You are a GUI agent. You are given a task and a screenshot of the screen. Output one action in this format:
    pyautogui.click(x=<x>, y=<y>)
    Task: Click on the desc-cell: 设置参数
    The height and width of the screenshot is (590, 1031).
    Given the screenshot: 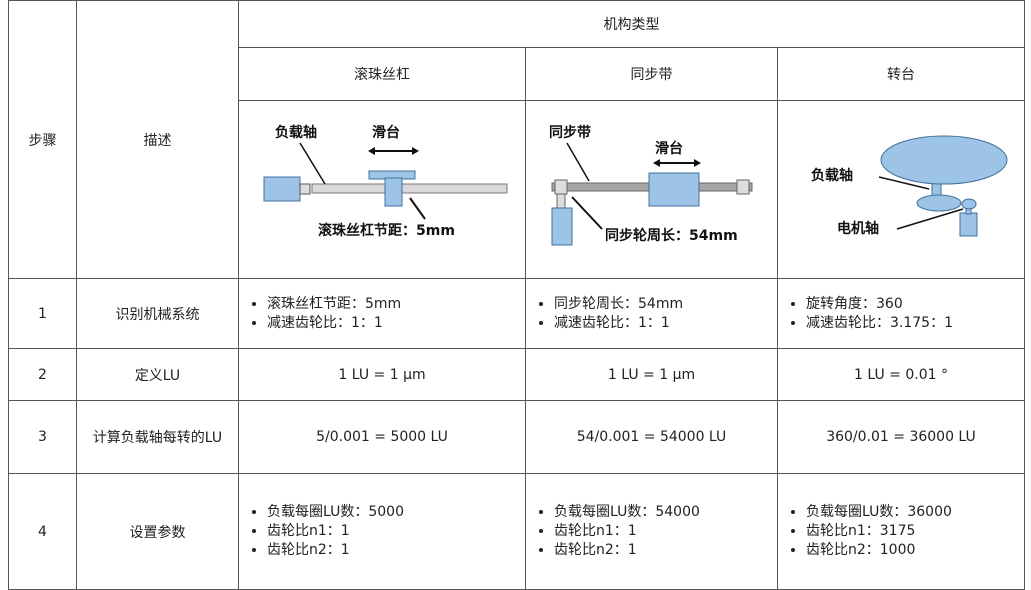 What is the action you would take?
    pyautogui.click(x=157, y=531)
    